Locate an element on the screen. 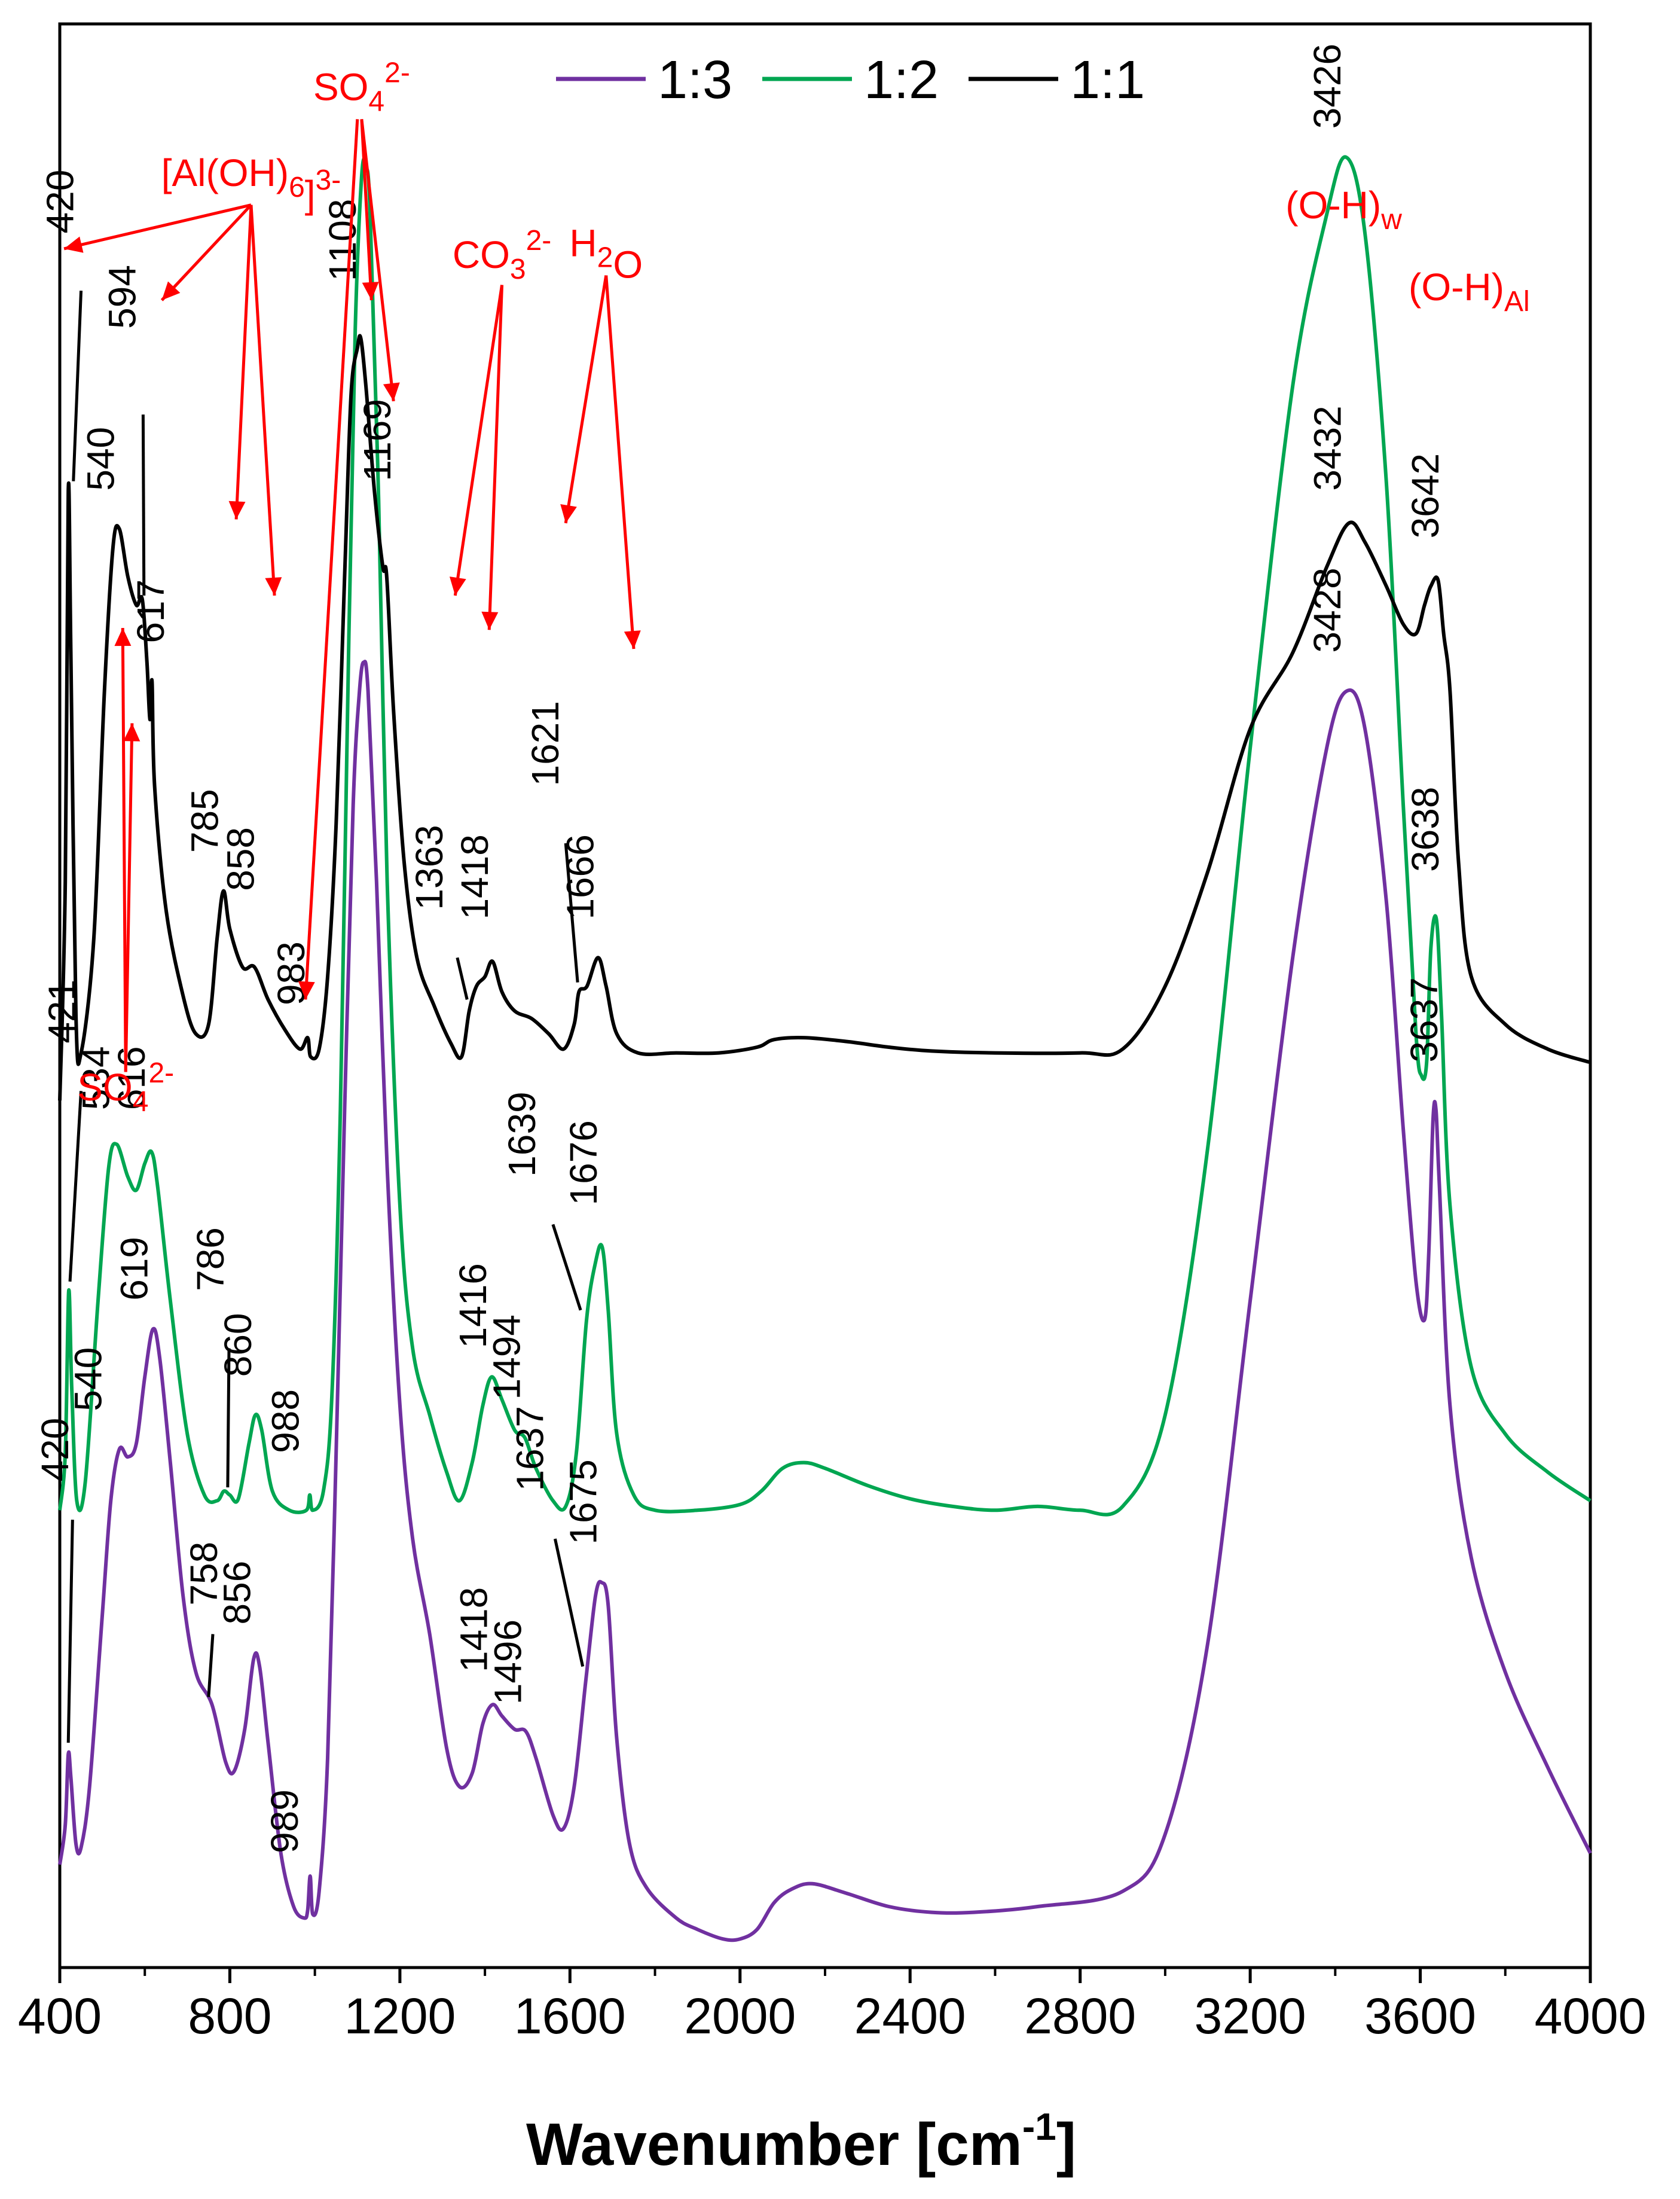 This screenshot has width=1680, height=2199. x-axis: 400 800 1200 1600 2000 2400 2800 3200 3600 4000 is located at coordinates (832, 2006).